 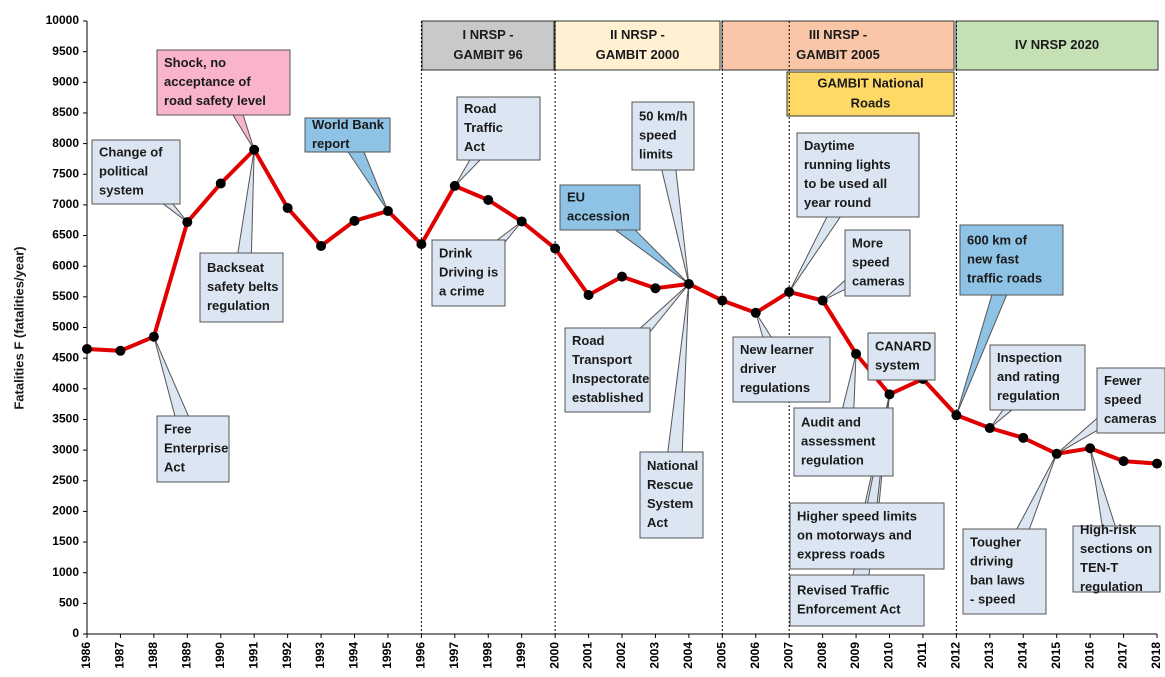 What do you see at coordinates (889, 655) in the screenshot?
I see `x-tick-label: 2010` at bounding box center [889, 655].